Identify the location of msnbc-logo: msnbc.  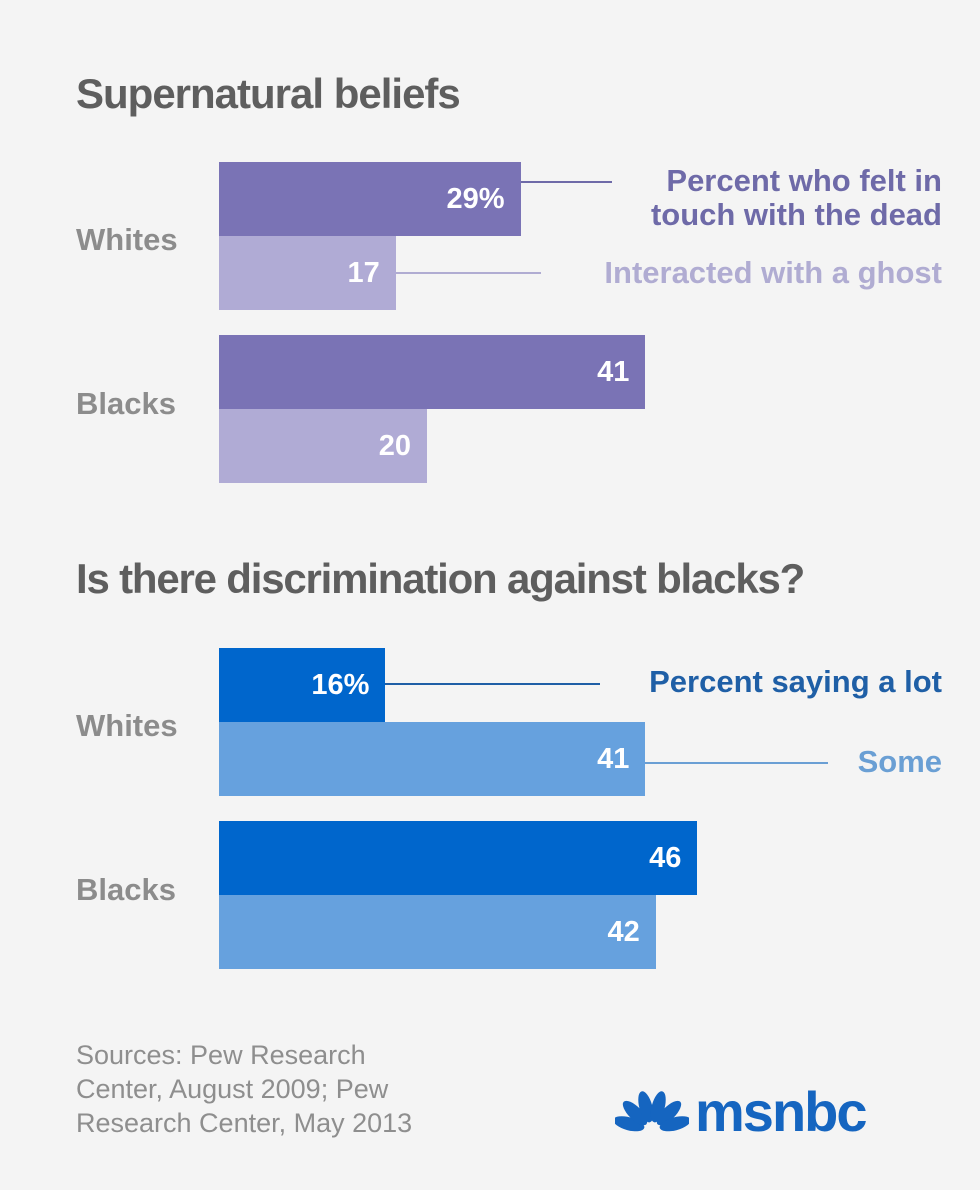
(741, 1111).